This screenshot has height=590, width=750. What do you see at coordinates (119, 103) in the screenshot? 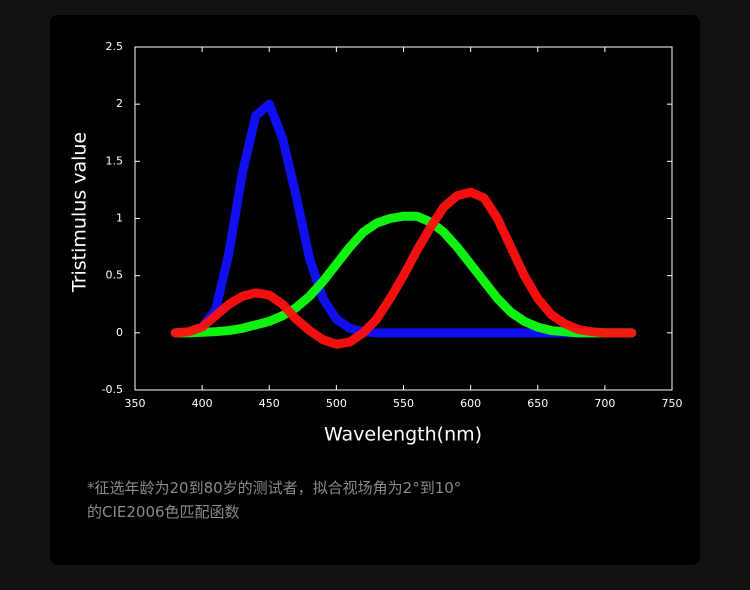
I see `y-tick-label: 2` at bounding box center [119, 103].